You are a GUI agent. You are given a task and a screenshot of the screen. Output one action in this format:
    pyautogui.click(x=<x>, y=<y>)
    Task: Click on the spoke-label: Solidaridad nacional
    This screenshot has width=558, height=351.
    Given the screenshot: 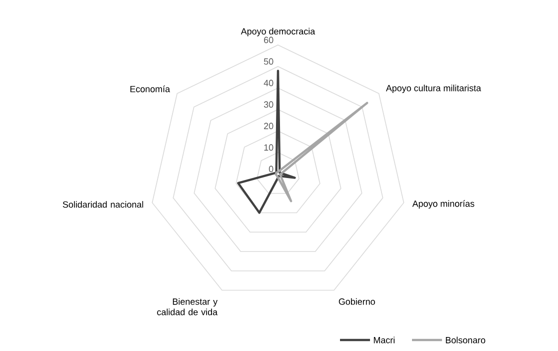 What is the action you would take?
    pyautogui.click(x=103, y=204)
    